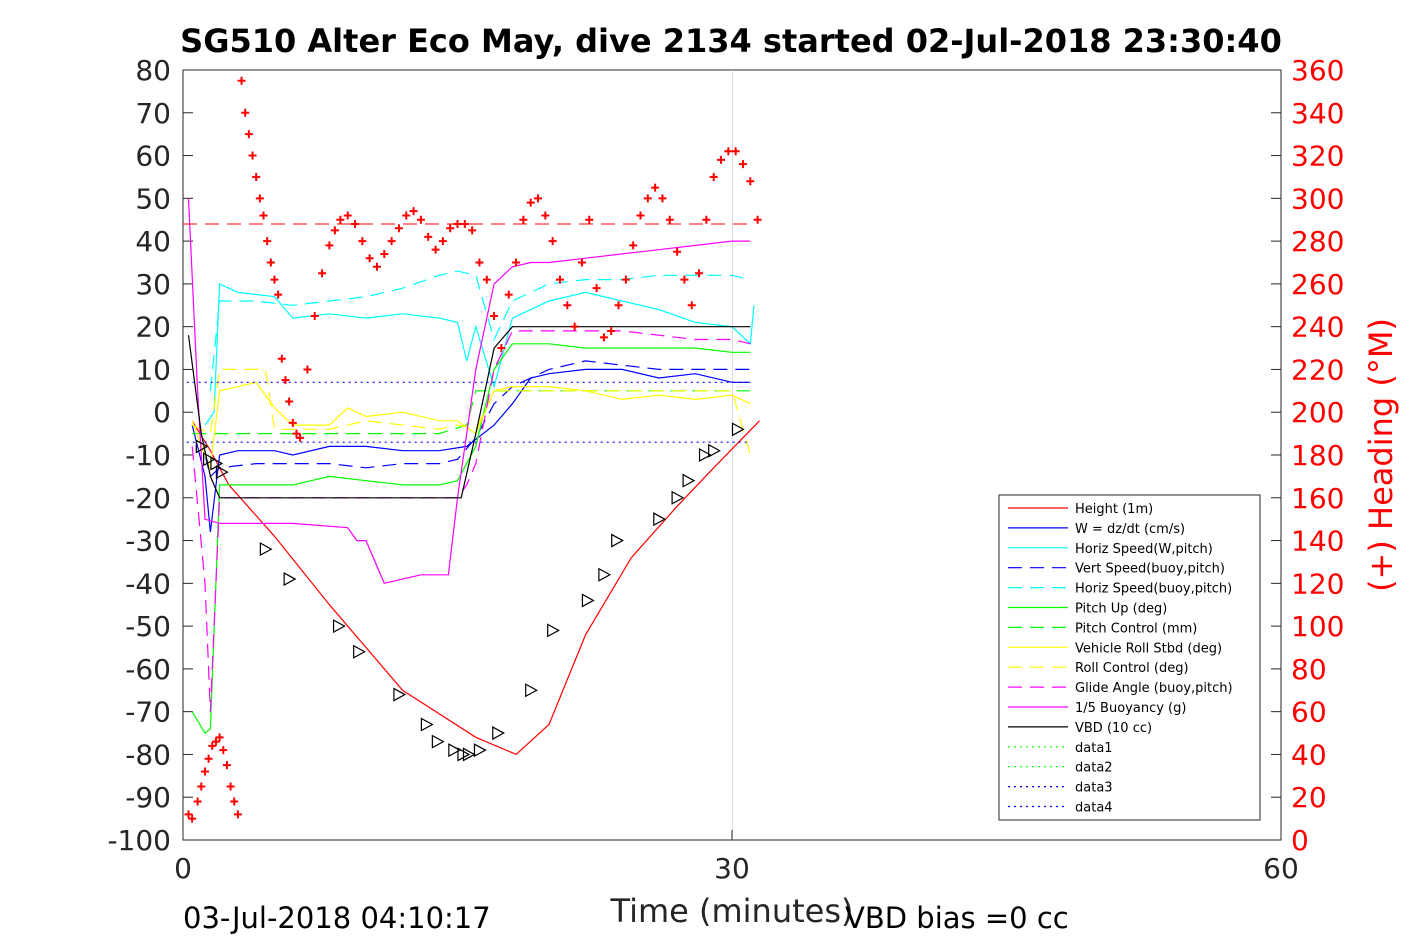 The height and width of the screenshot is (945, 1417). I want to click on left-tick-label: -100, so click(139, 840).